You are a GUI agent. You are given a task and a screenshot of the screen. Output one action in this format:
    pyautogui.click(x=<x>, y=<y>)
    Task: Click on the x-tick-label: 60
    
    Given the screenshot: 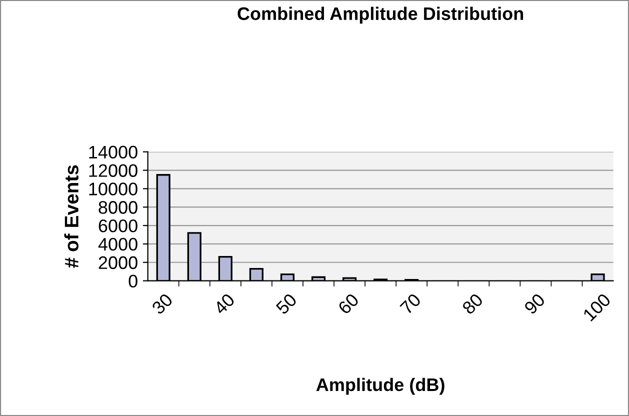 What is the action you would take?
    pyautogui.click(x=348, y=303)
    